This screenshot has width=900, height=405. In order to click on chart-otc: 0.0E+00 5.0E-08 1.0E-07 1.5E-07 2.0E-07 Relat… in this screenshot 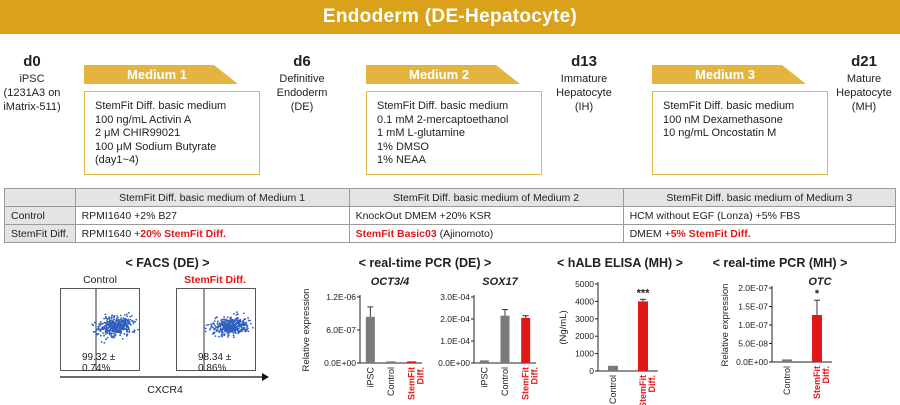, I will do `click(776, 341)`.